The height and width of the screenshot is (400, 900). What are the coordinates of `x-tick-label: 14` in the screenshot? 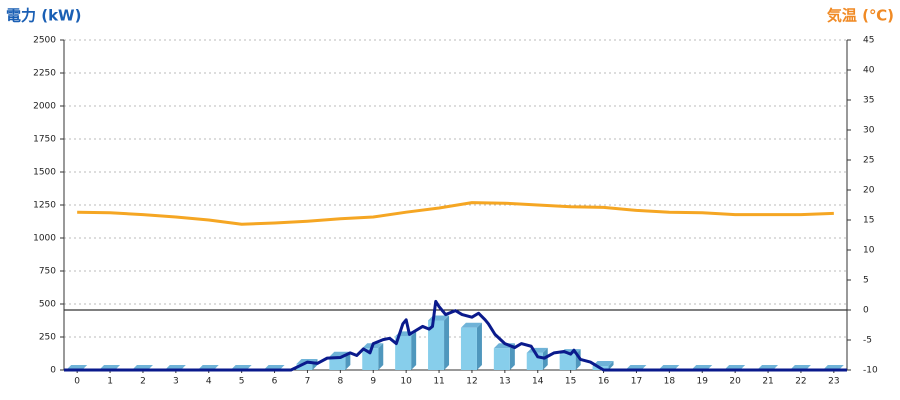 It's located at (538, 382).